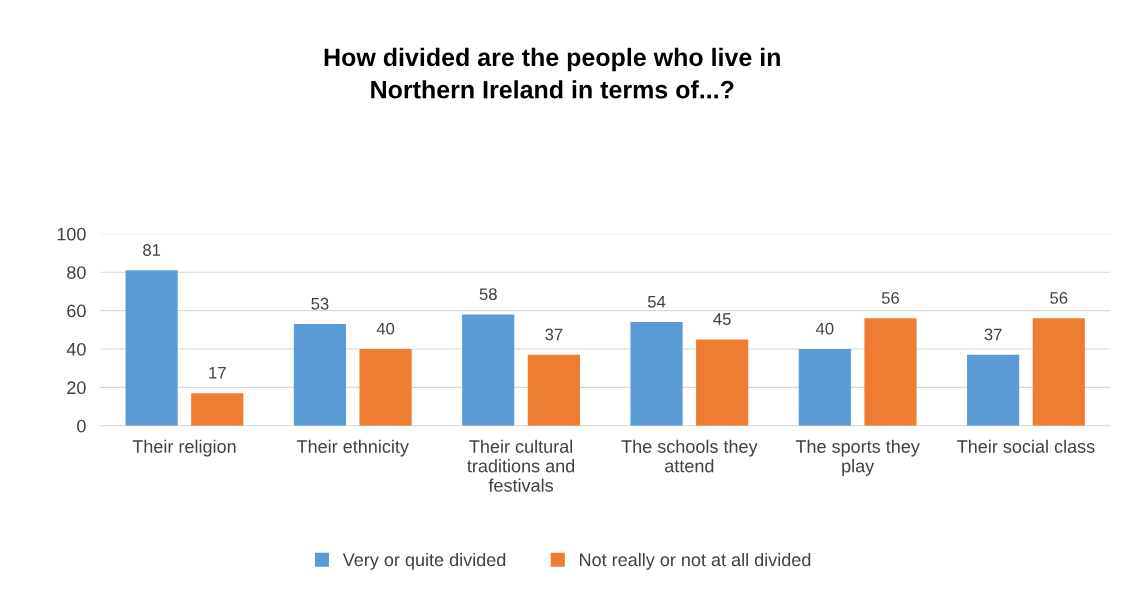 The image size is (1127, 598). Describe the element at coordinates (71, 234) in the screenshot. I see `y-tick-label: 100` at that location.